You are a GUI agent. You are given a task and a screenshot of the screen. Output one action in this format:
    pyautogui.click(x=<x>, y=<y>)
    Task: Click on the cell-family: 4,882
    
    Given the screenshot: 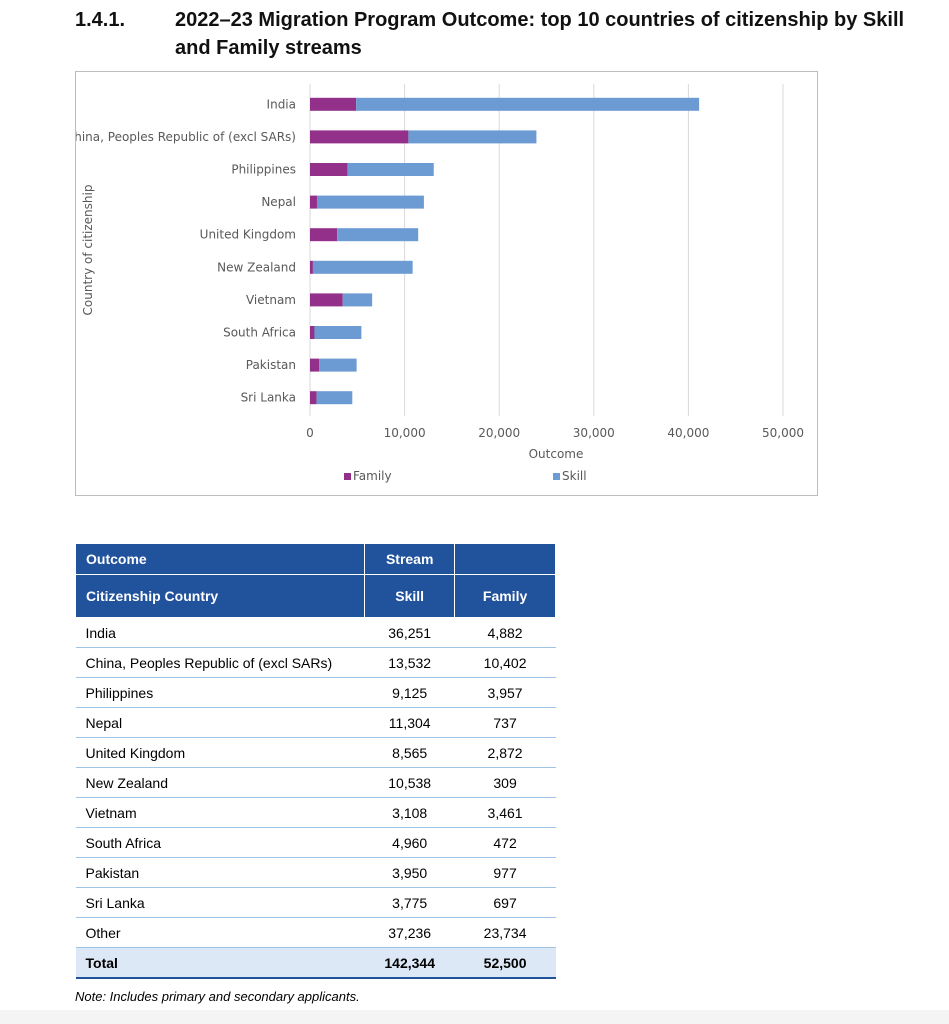 What is the action you would take?
    pyautogui.click(x=505, y=632)
    